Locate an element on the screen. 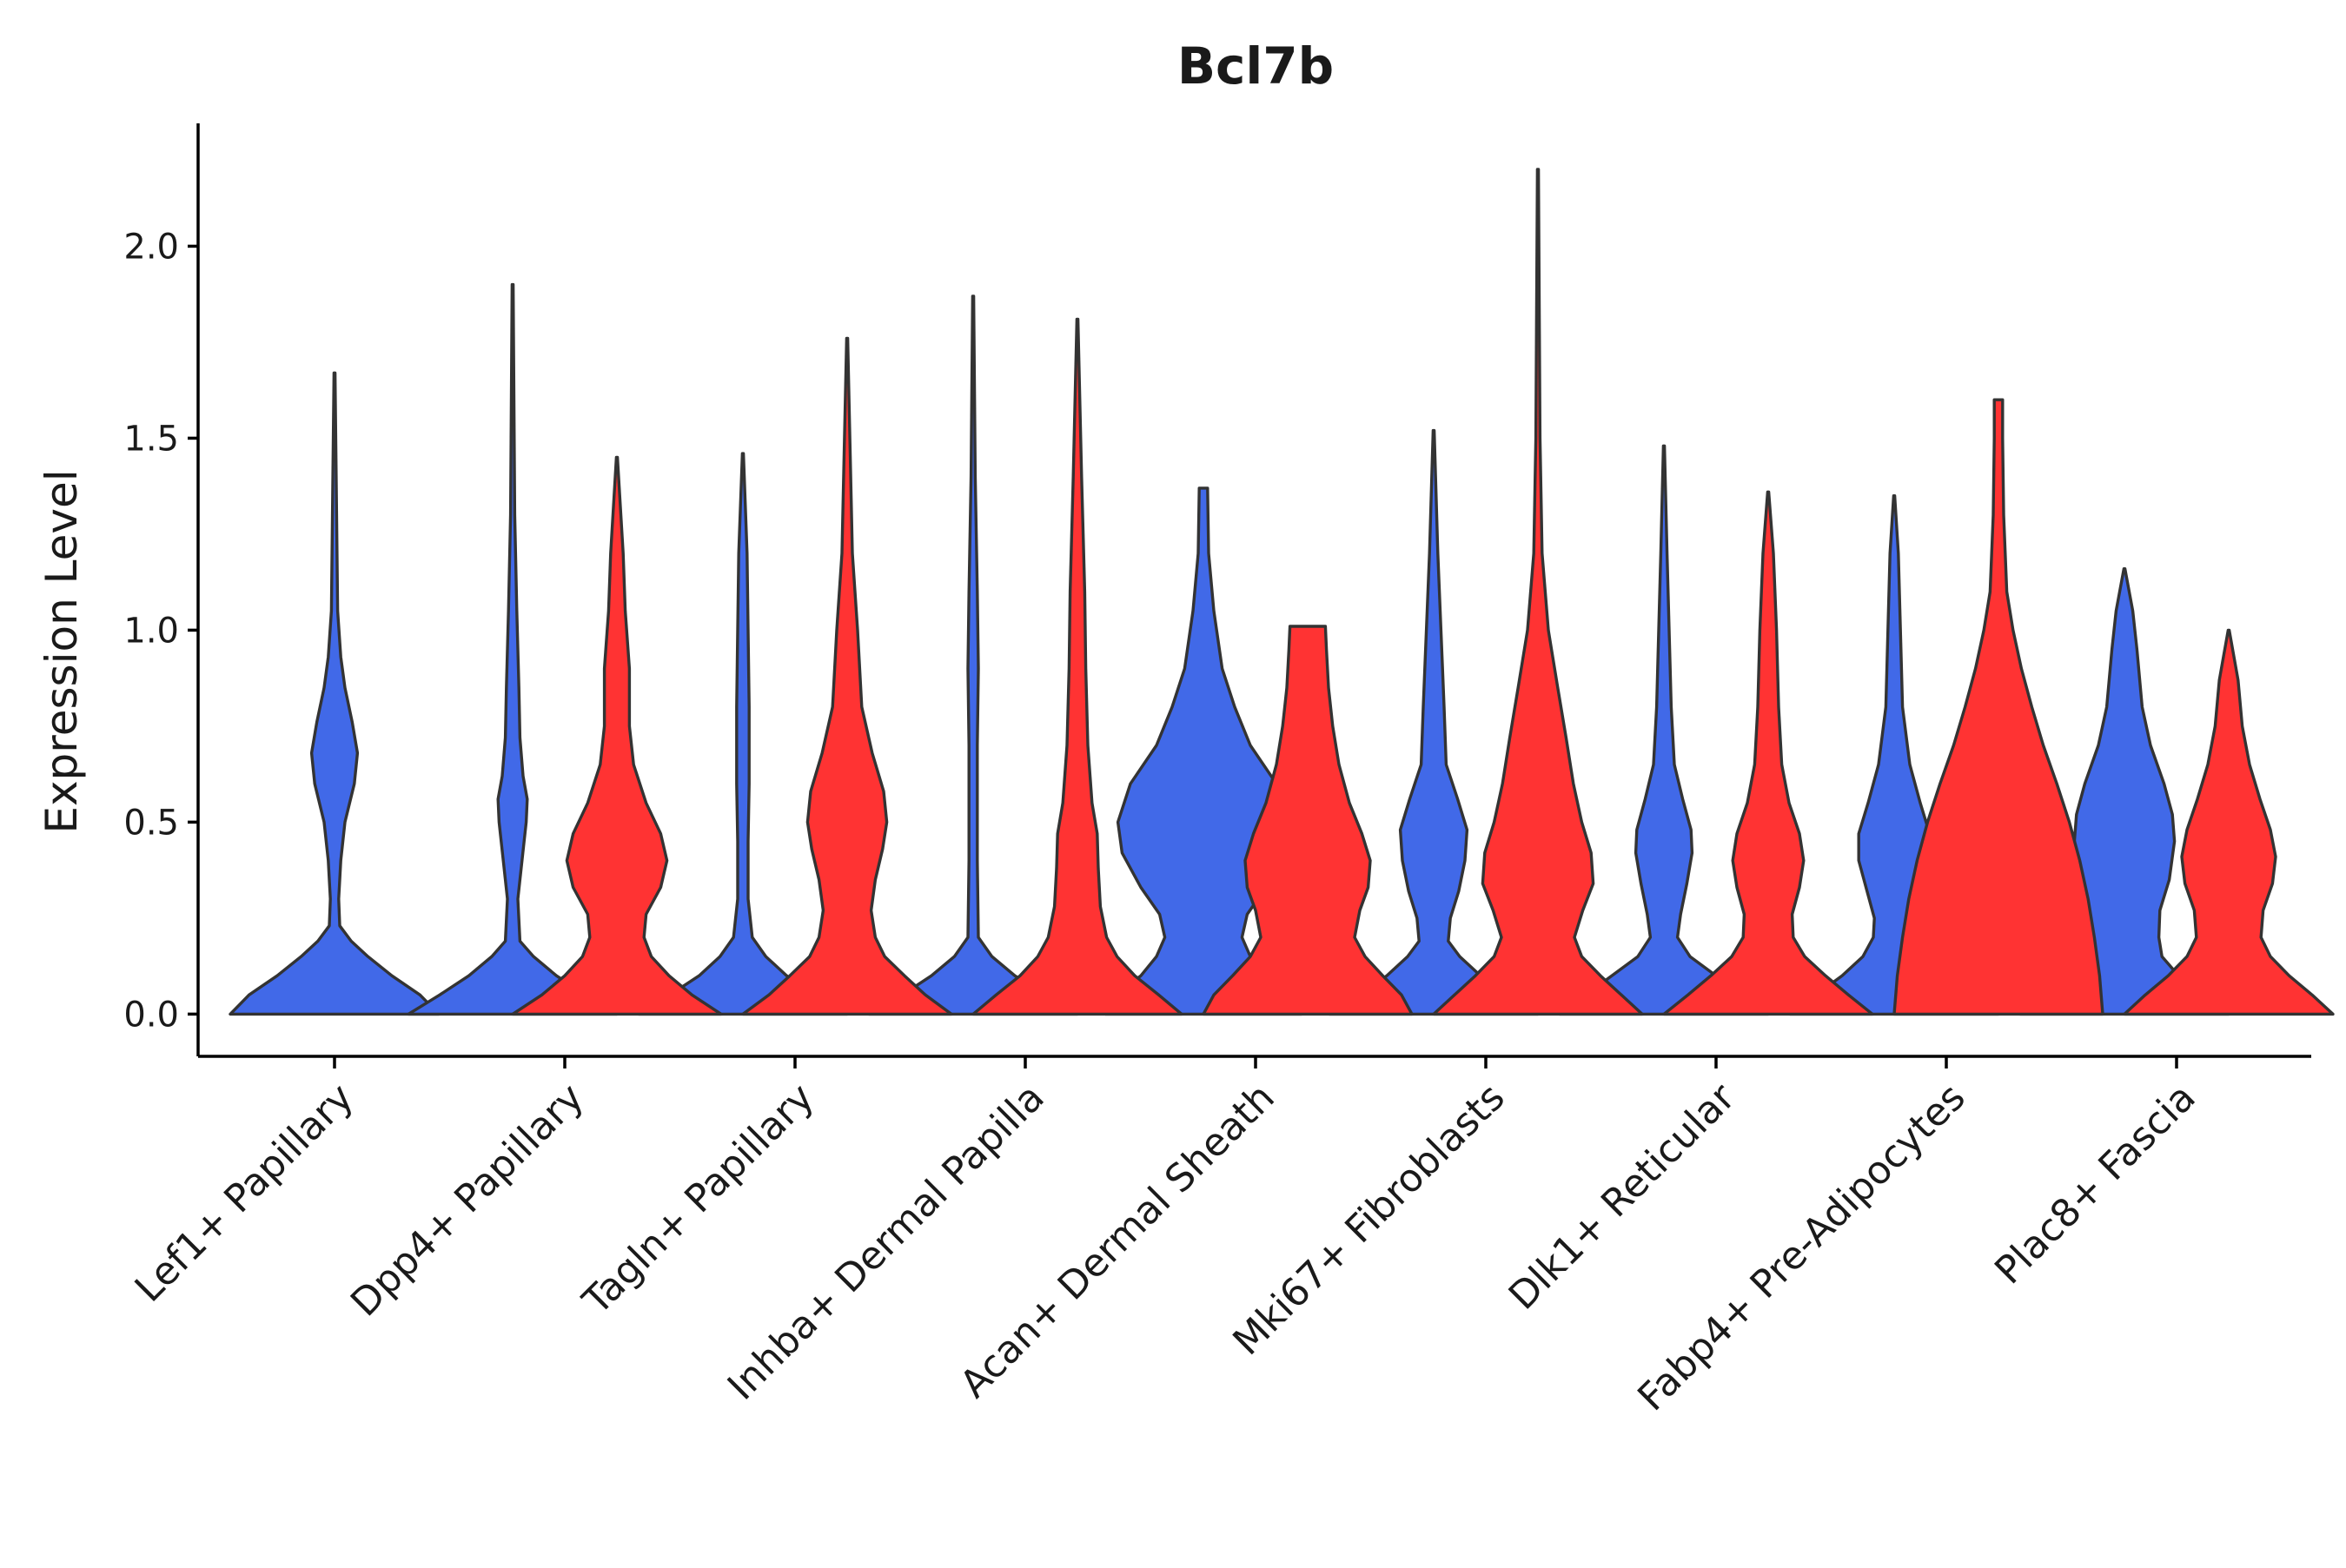 The width and height of the screenshot is (2346, 1568). y-tick-label: 1.5 is located at coordinates (151, 439).